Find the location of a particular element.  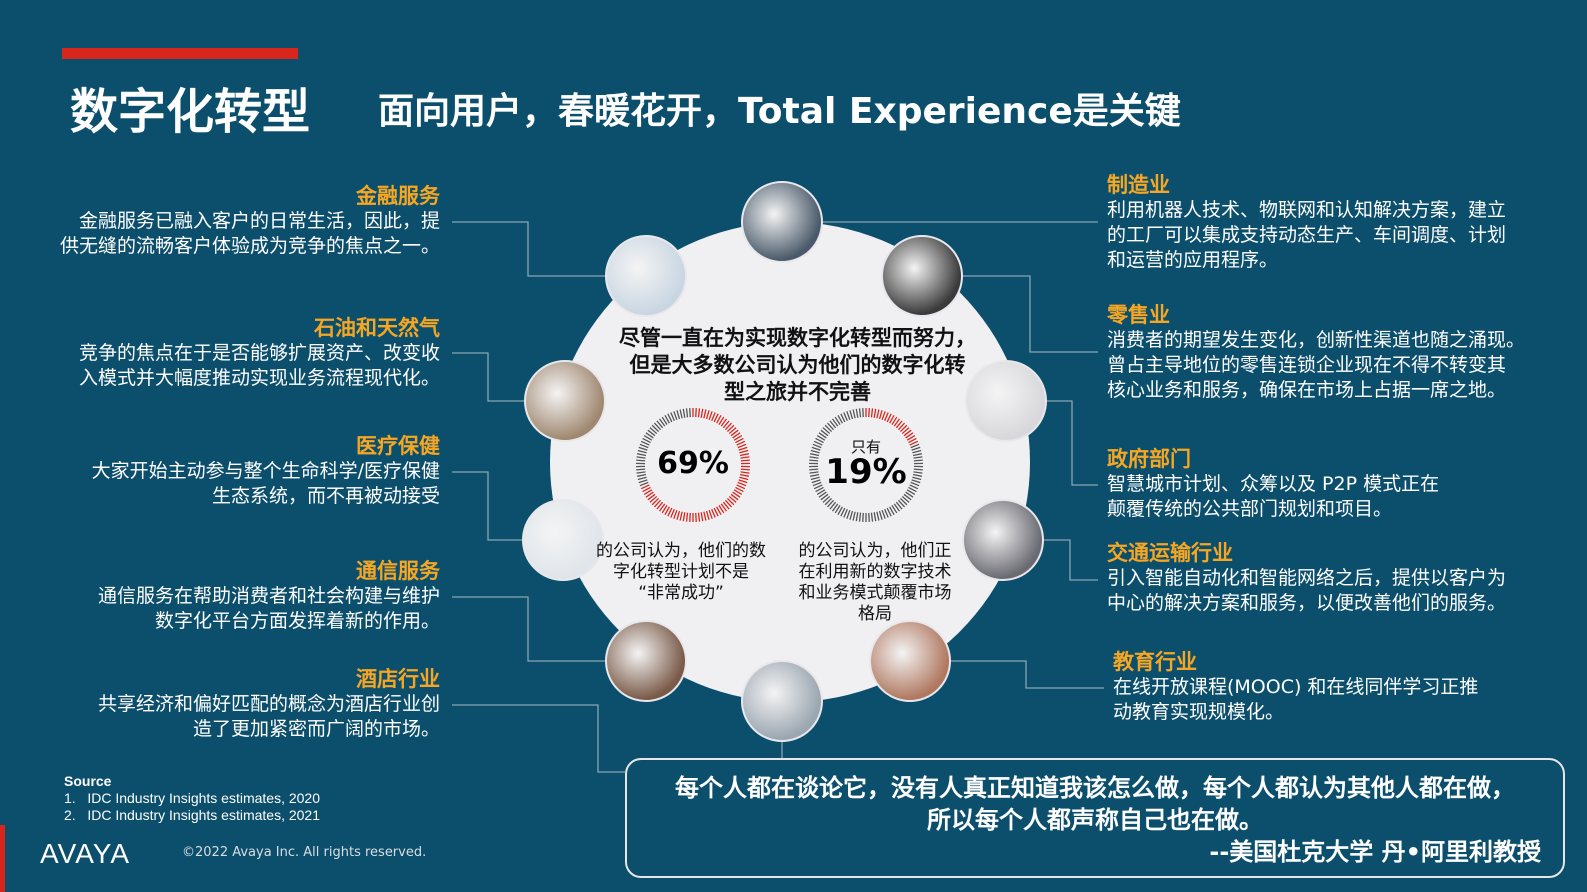

industry-text: 竞争的焦点在于是否能够扩展资产、改变收 is located at coordinates (259, 353).